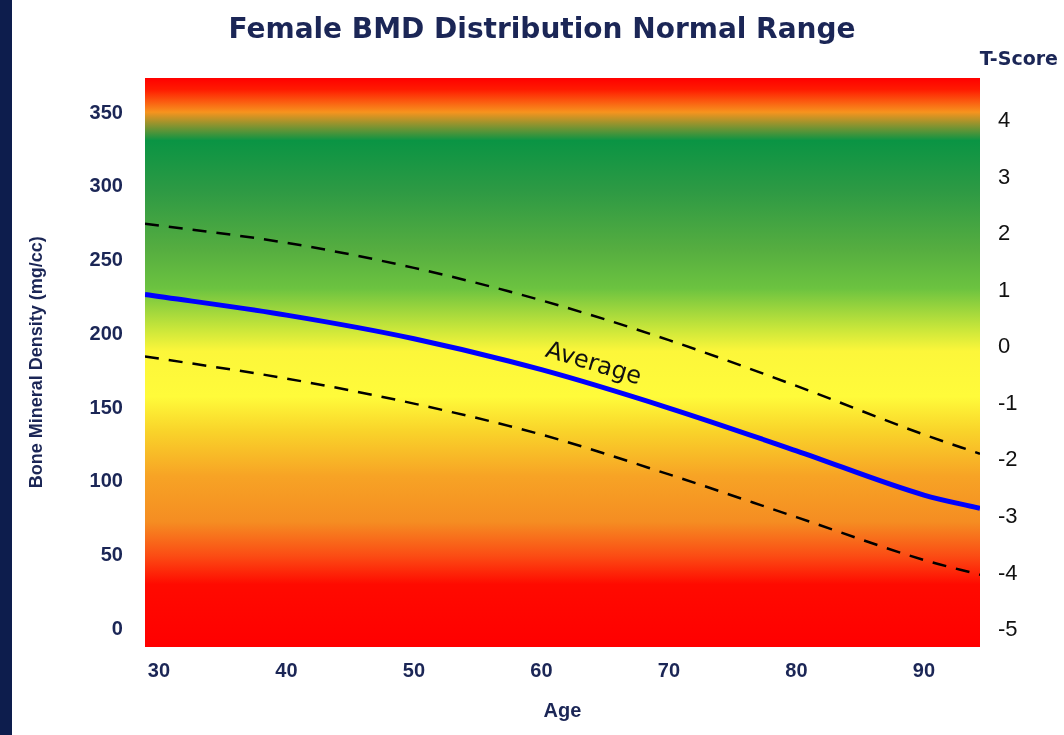 Image resolution: width=1064 pixels, height=735 pixels. What do you see at coordinates (1004, 346) in the screenshot?
I see `y2-tick-label: 0` at bounding box center [1004, 346].